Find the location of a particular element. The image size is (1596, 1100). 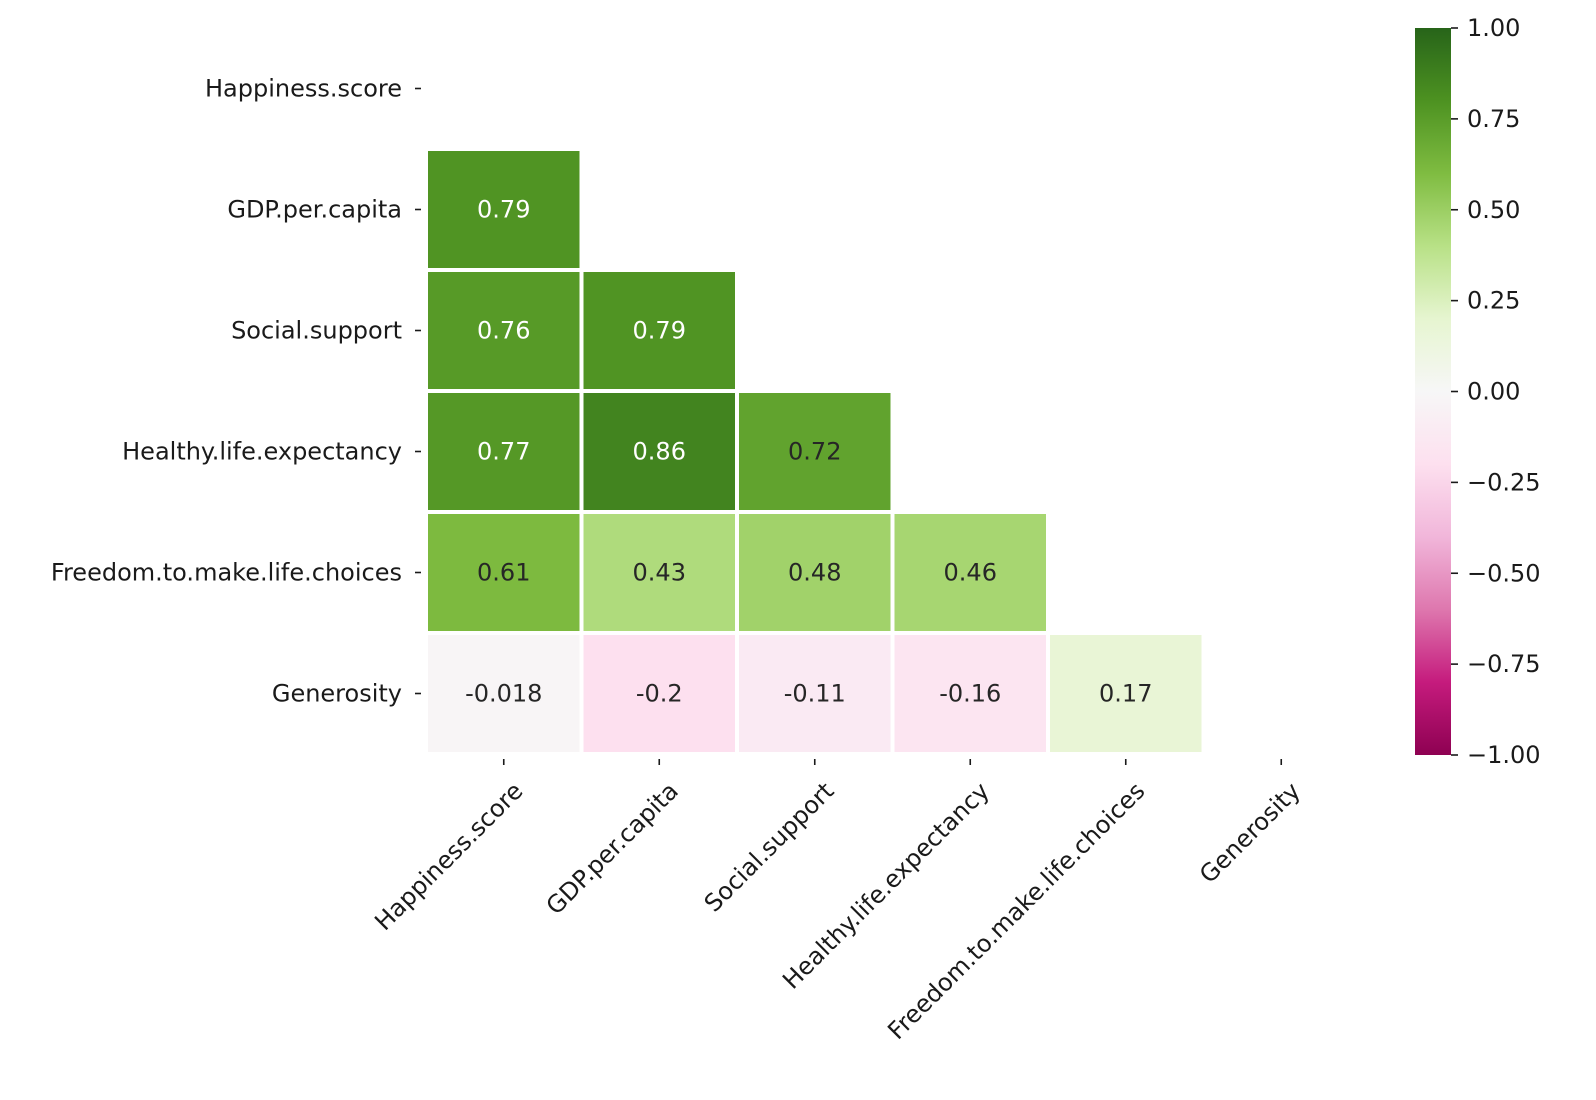

cell-value-label: 0.17 is located at coordinates (1125, 694).